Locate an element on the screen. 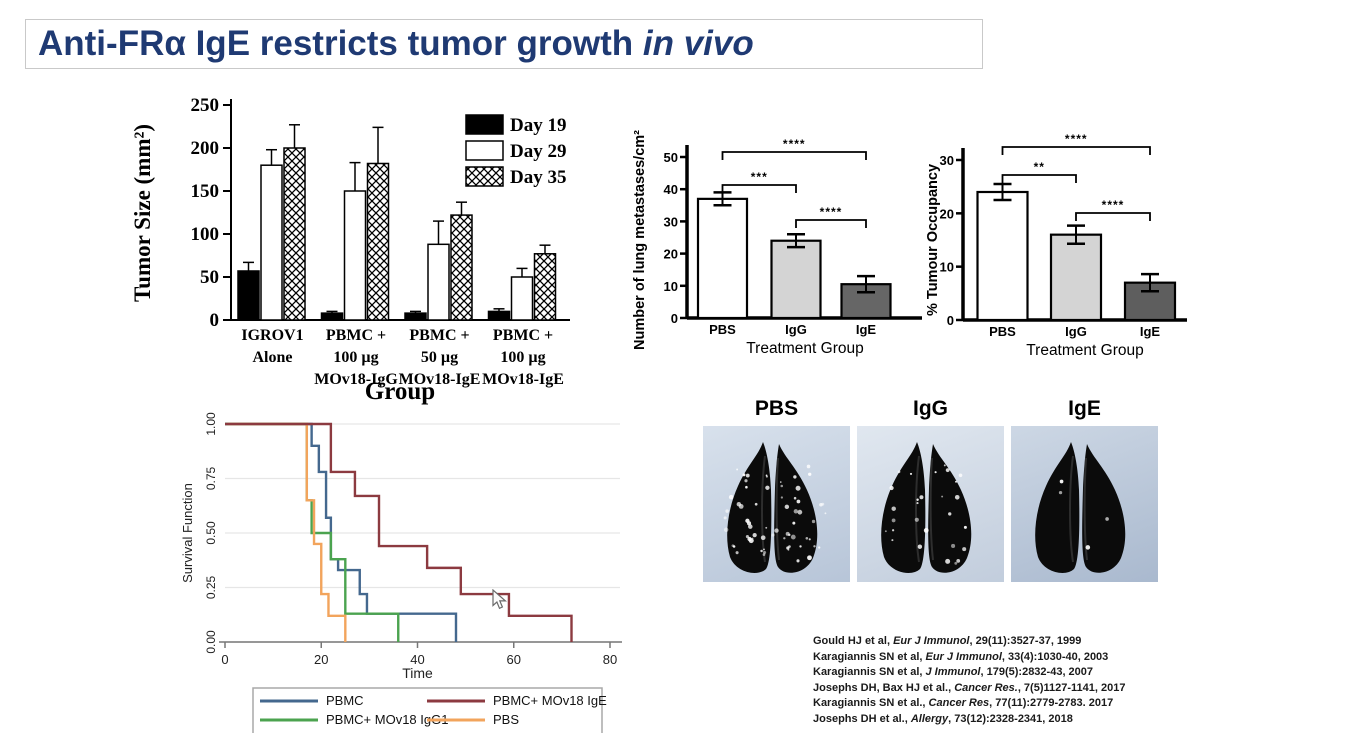  lung-photo-label: PBS is located at coordinates (776, 408).